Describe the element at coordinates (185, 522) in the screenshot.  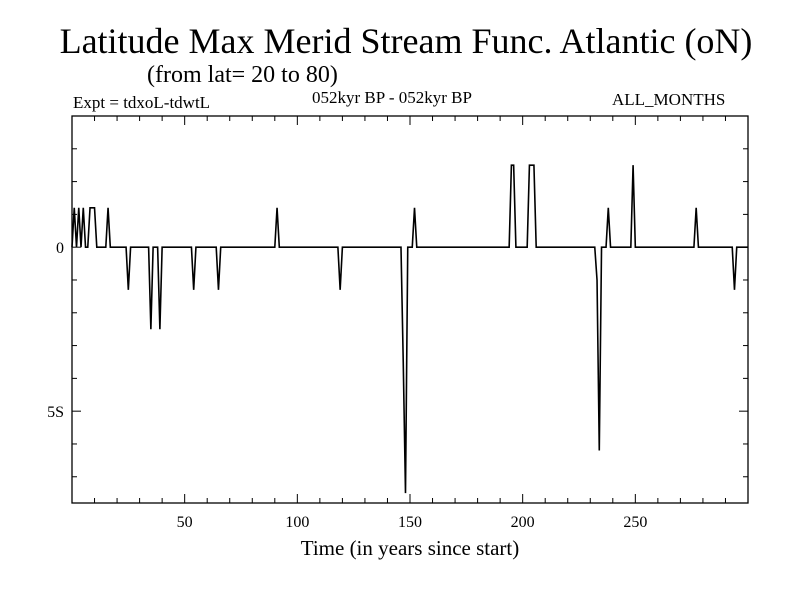
I see `x-tick-label: 50` at that location.